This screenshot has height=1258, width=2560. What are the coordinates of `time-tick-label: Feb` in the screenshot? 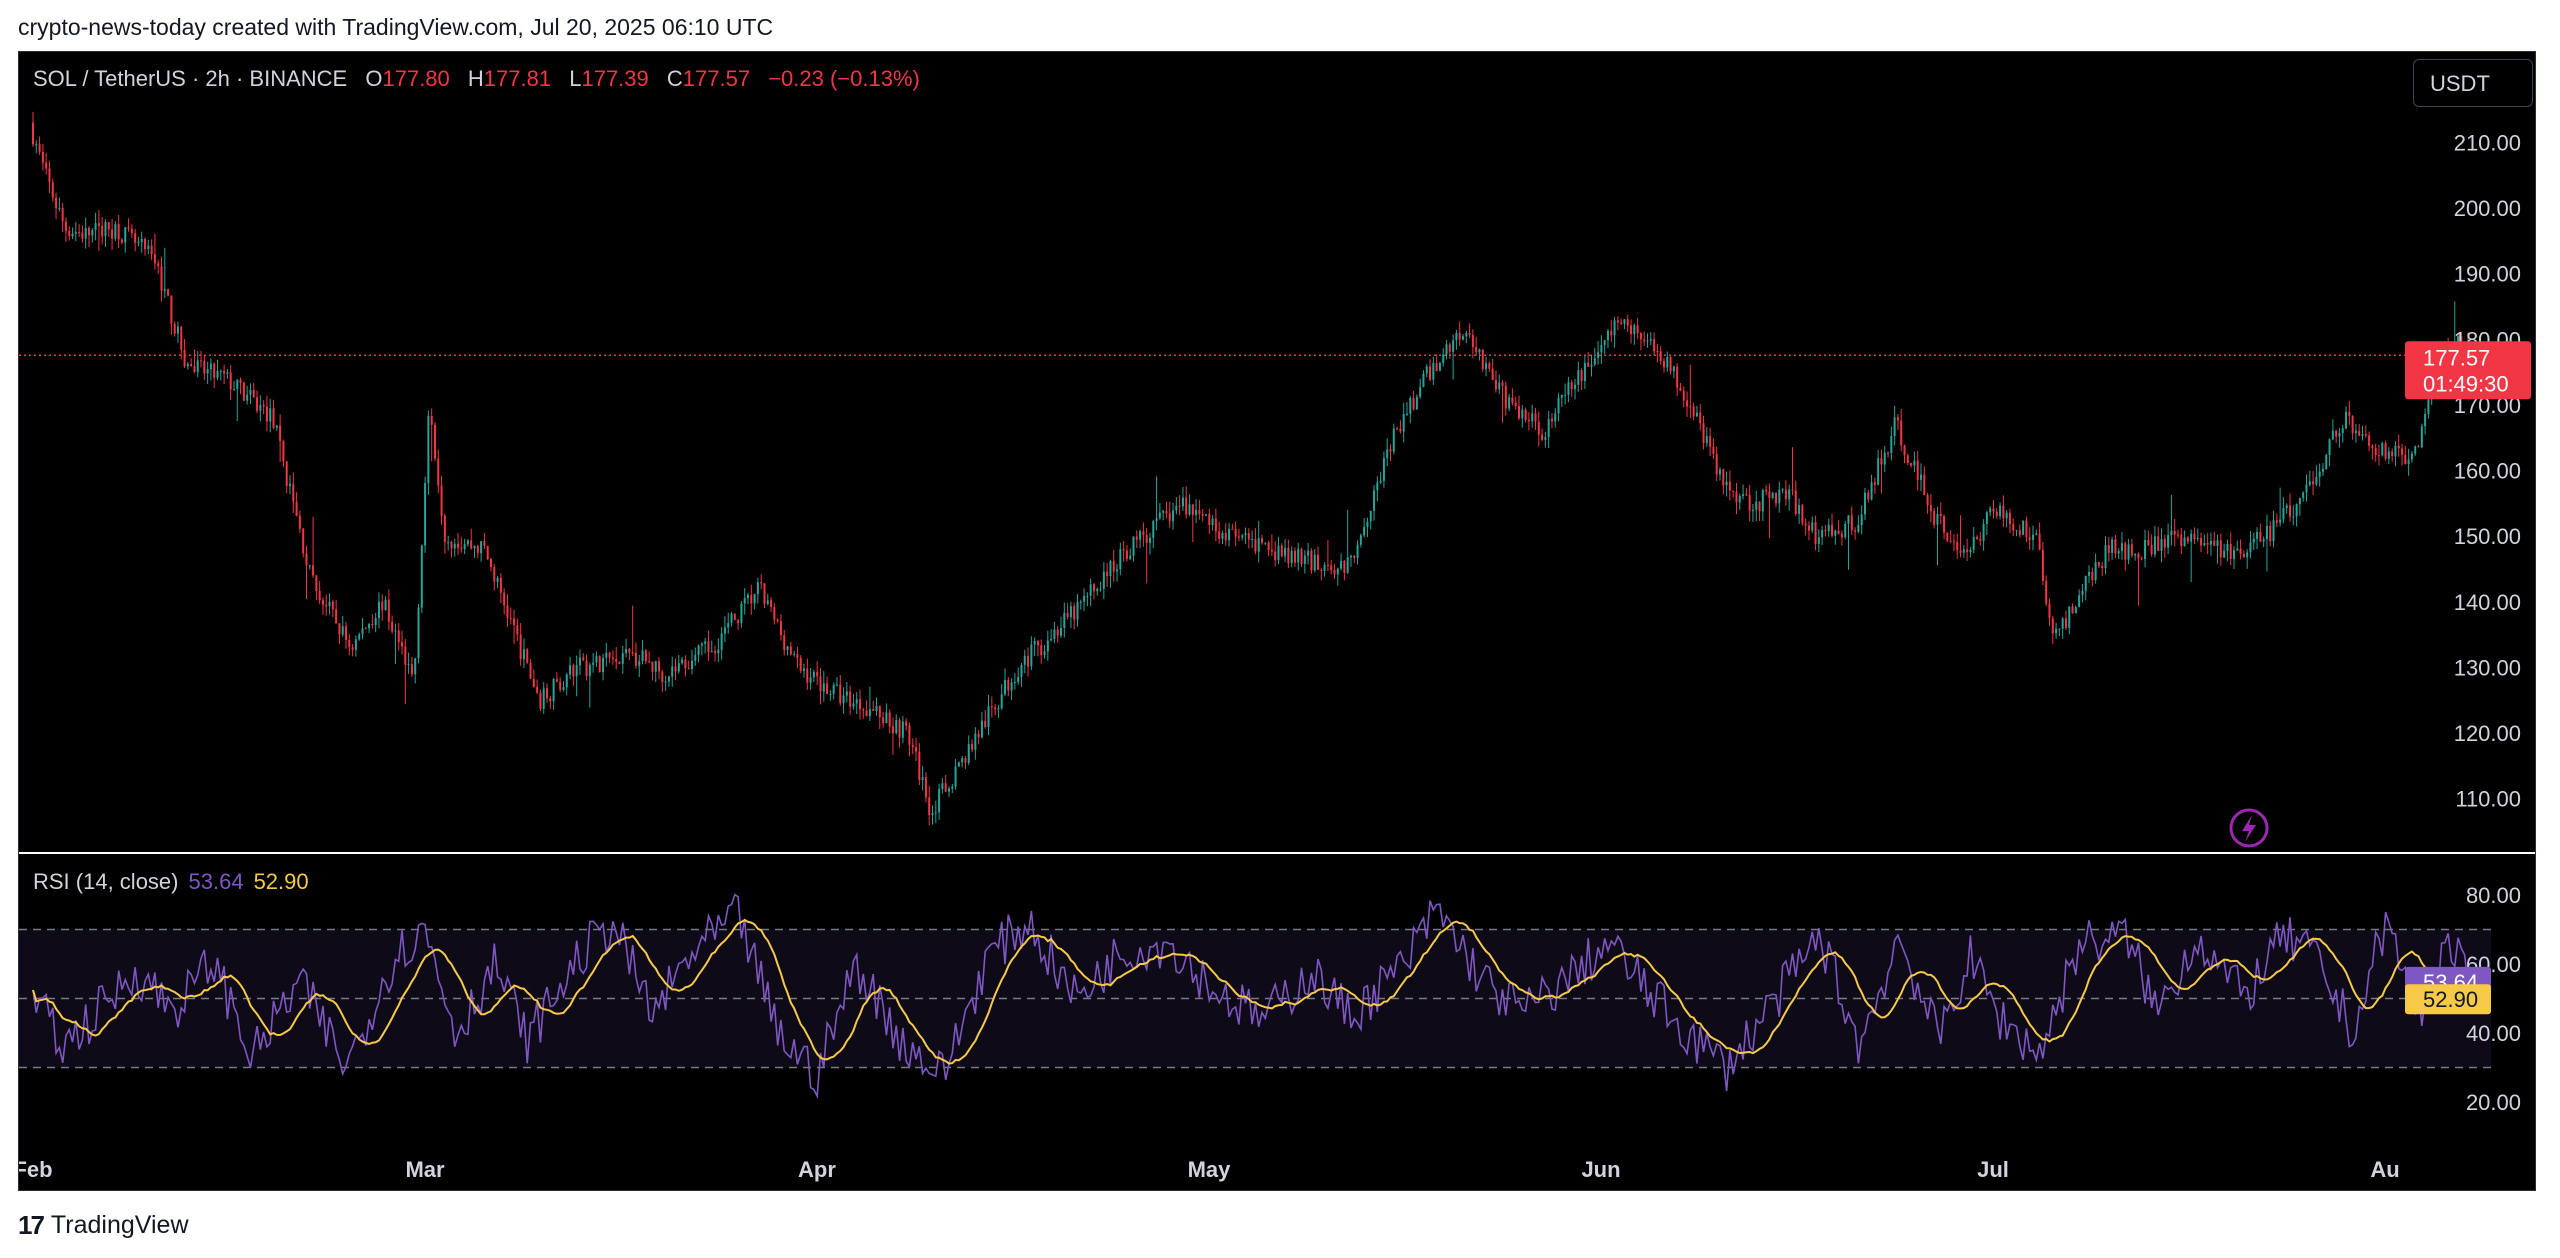 It's located at (36, 1169).